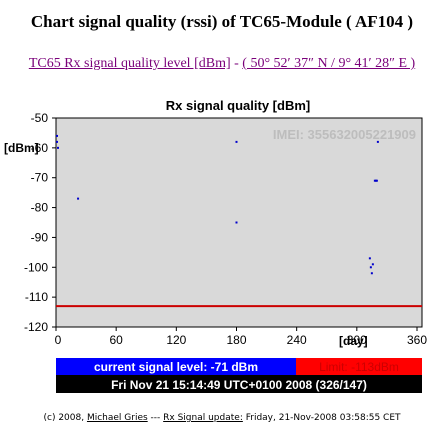  Describe the element at coordinates (65, 418) in the screenshot. I see `copyright-text: (c) 2008,` at that location.